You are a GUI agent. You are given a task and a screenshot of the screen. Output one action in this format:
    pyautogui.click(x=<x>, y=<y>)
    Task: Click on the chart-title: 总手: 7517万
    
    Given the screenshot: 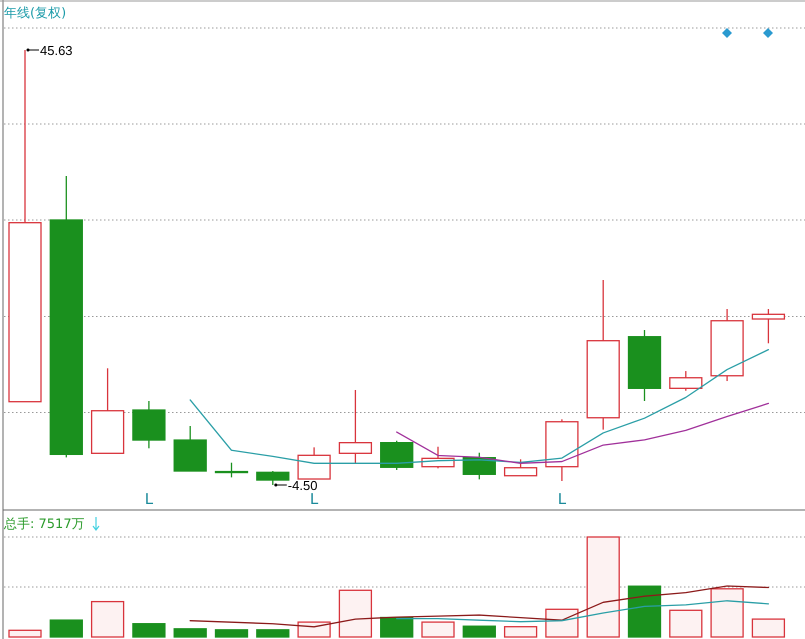 What is the action you would take?
    pyautogui.click(x=44, y=524)
    